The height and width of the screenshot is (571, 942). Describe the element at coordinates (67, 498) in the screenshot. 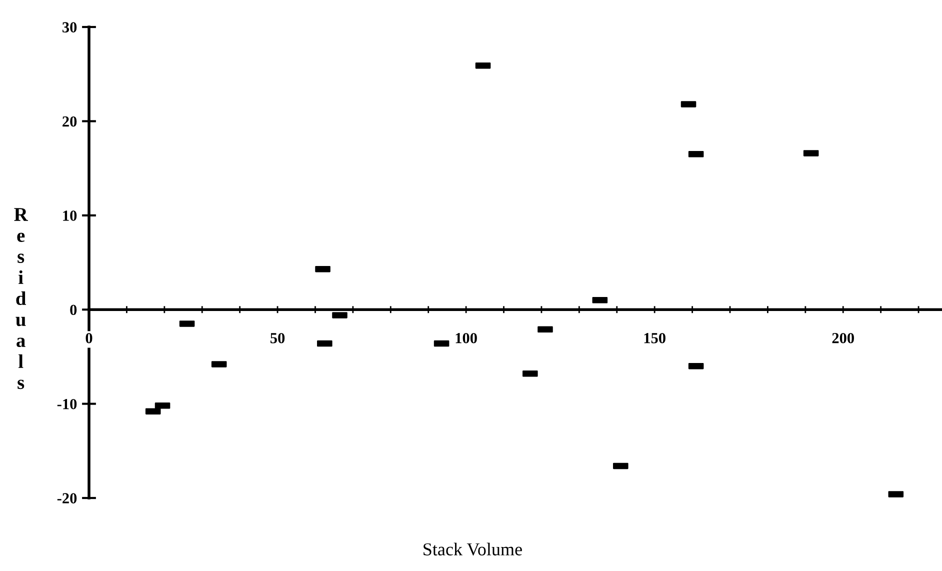

I see `y-tick-label: -20` at that location.